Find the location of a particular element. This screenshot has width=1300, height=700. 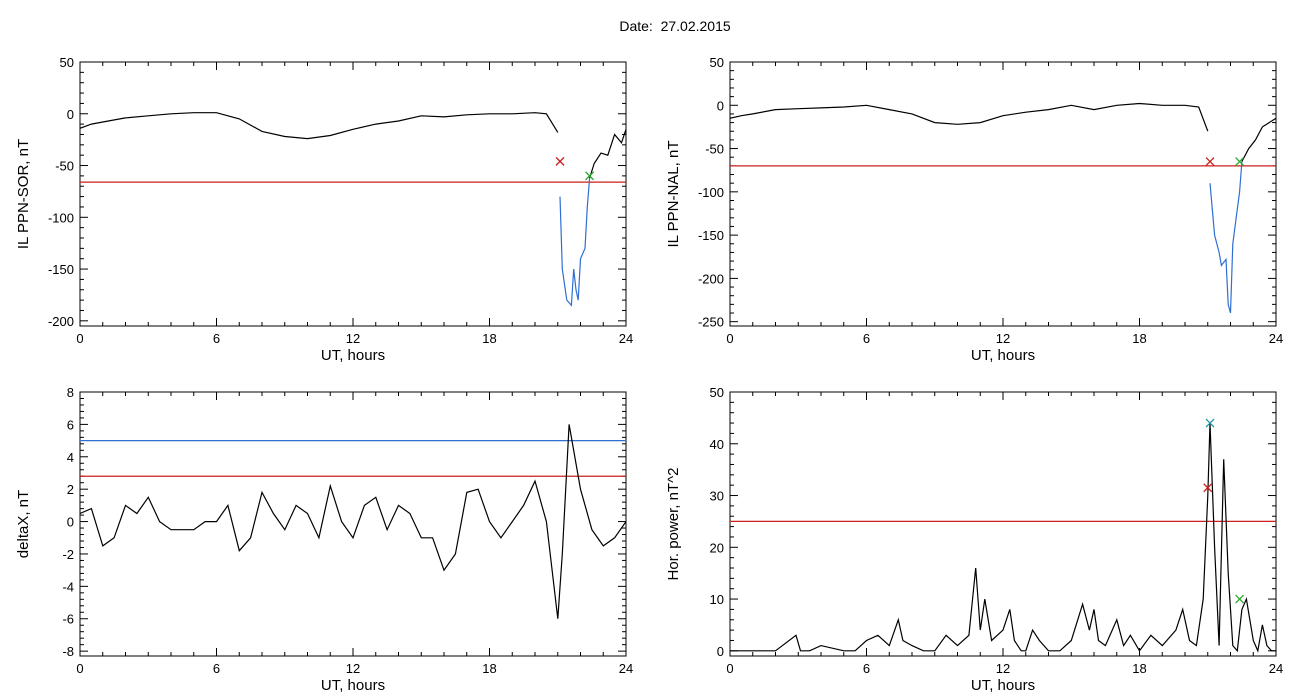

y-axis-label: IL PPN-SOR, nT is located at coordinates (23, 194).